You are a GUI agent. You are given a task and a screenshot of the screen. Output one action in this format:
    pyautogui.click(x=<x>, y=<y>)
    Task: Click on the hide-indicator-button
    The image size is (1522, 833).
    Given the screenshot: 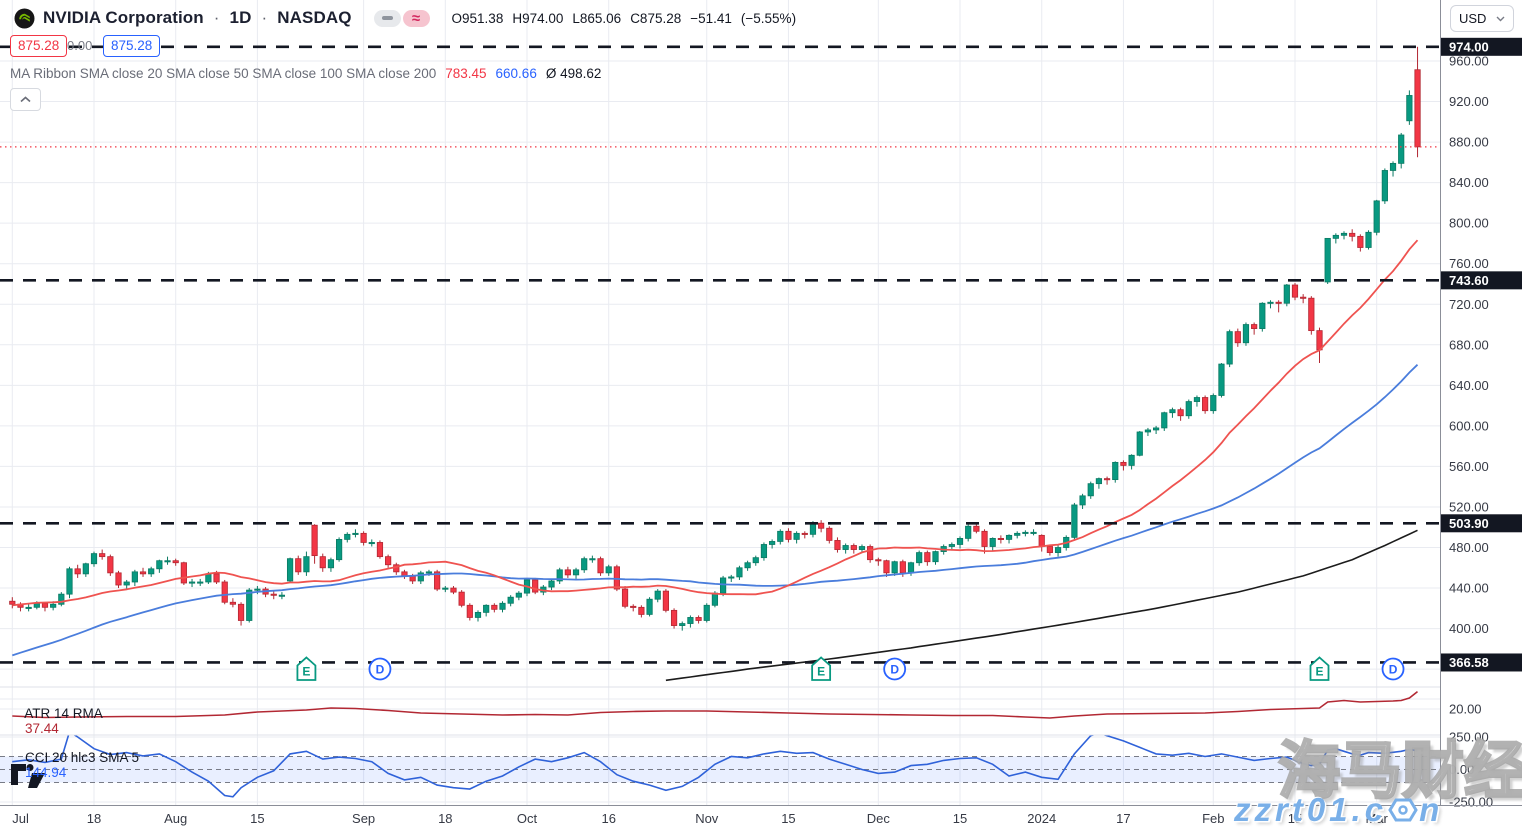 What is the action you would take?
    pyautogui.click(x=387, y=18)
    